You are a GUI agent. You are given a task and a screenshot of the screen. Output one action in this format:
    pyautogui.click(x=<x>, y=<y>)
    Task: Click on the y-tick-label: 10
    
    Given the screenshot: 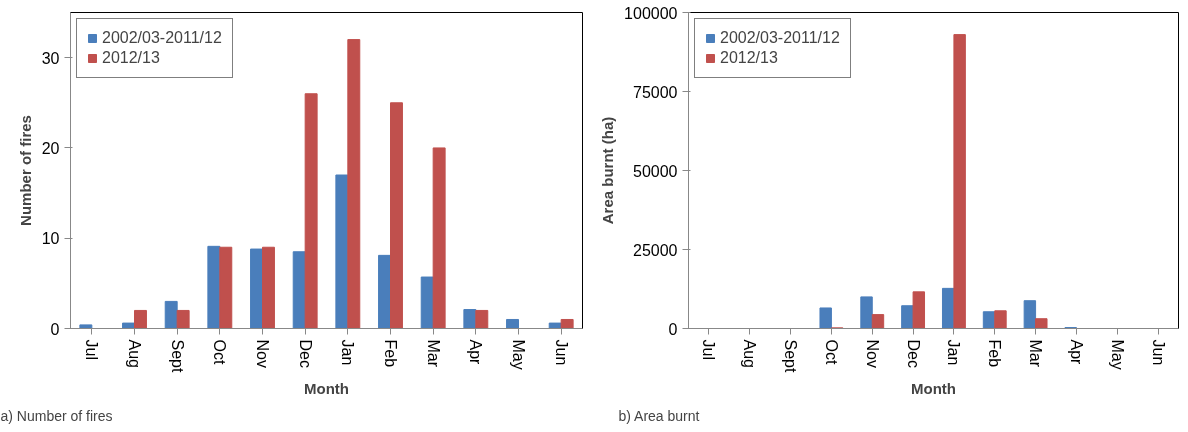 What is the action you would take?
    pyautogui.click(x=50, y=239)
    